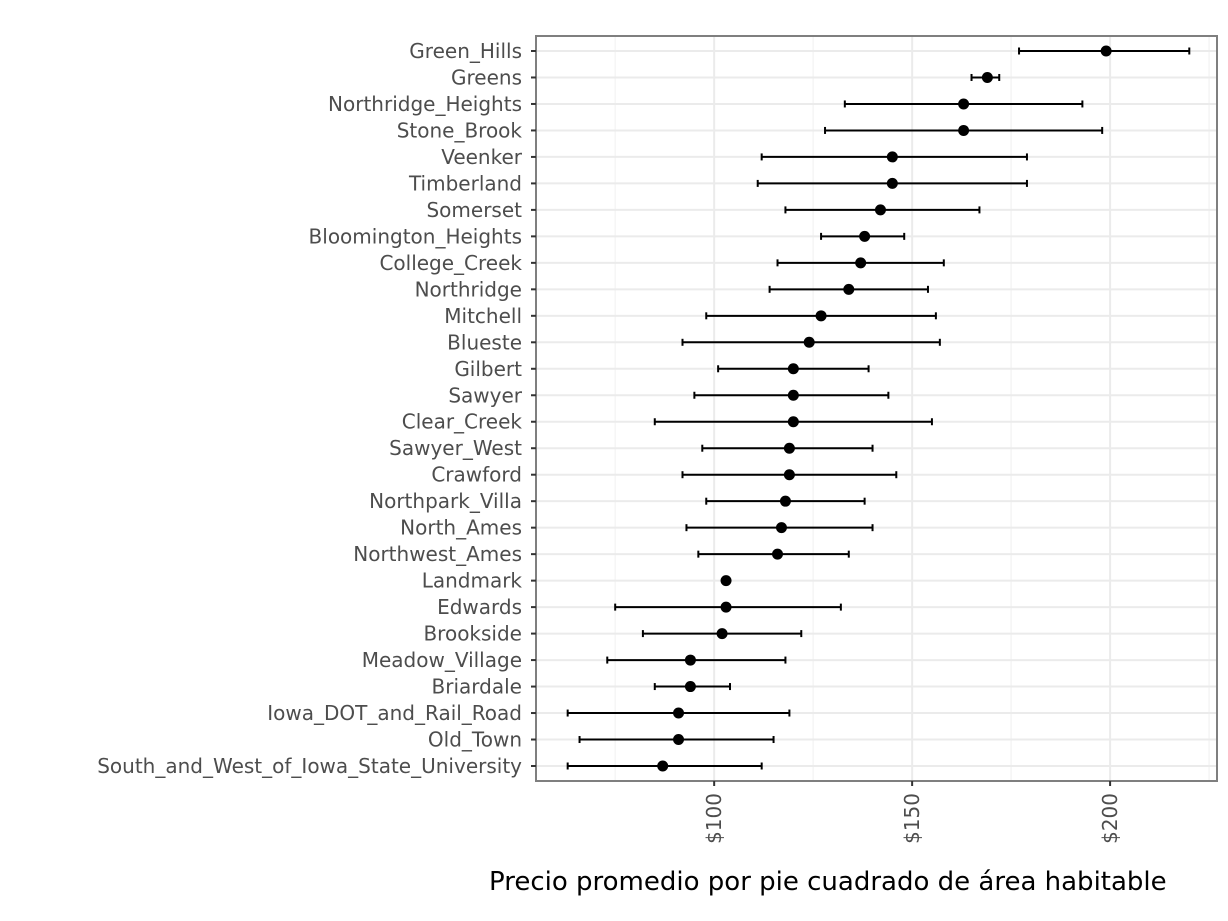 This screenshot has width=1228, height=921. I want to click on point-Northridge, so click(849, 289).